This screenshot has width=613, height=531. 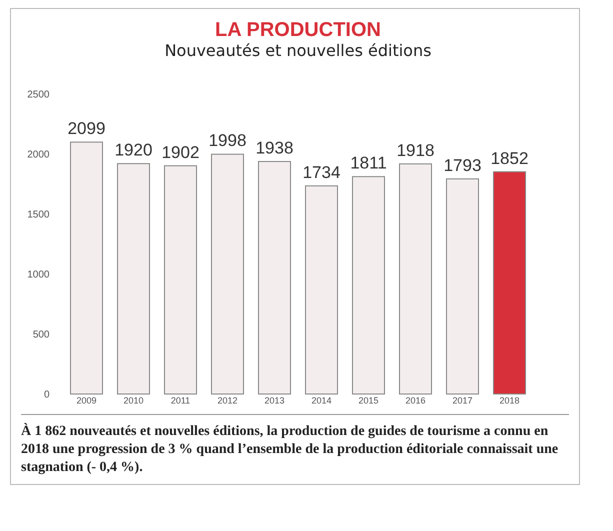 What do you see at coordinates (41, 335) in the screenshot?
I see `y-tick-label: 500` at bounding box center [41, 335].